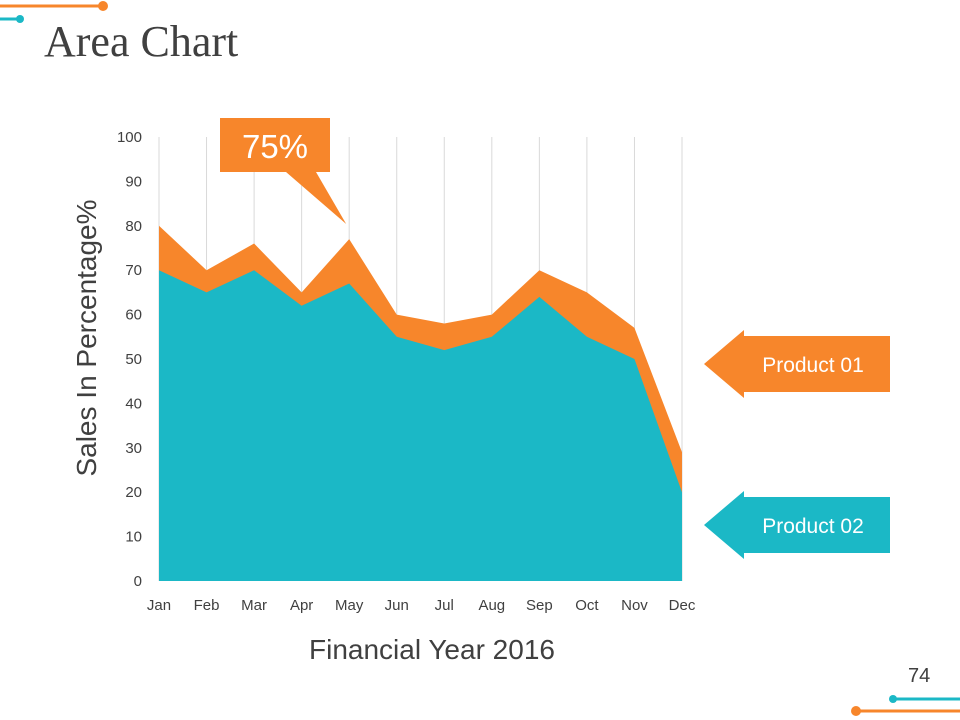 This screenshot has height=720, width=960. What do you see at coordinates (133, 403) in the screenshot?
I see `y-tick-40: 40` at bounding box center [133, 403].